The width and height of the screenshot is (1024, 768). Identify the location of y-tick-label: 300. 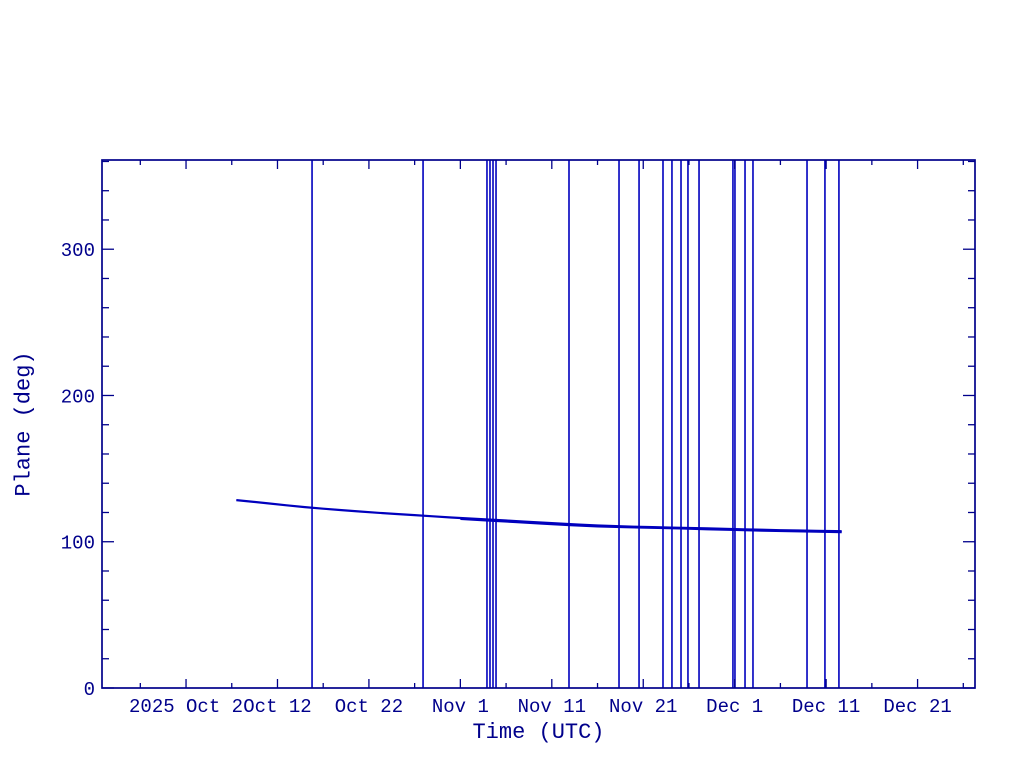
(78, 251).